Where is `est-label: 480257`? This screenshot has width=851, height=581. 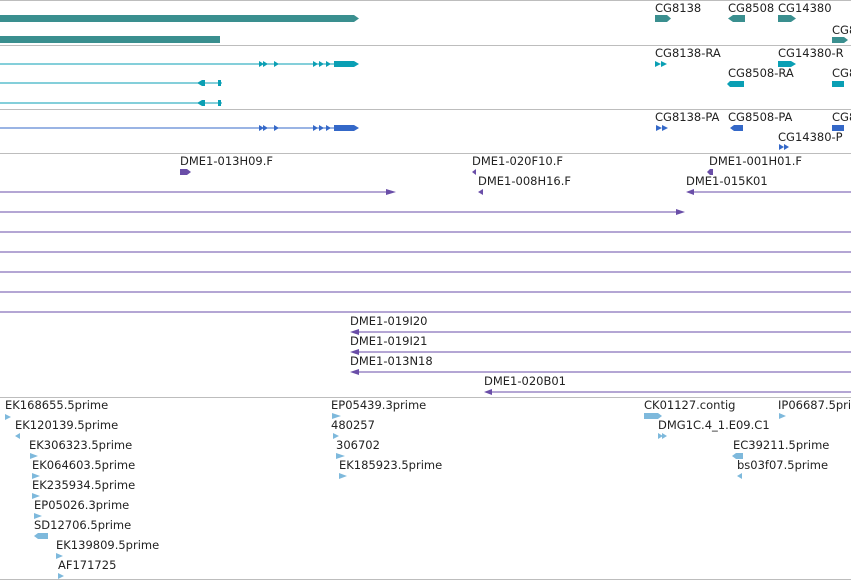 est-label: 480257 is located at coordinates (353, 425).